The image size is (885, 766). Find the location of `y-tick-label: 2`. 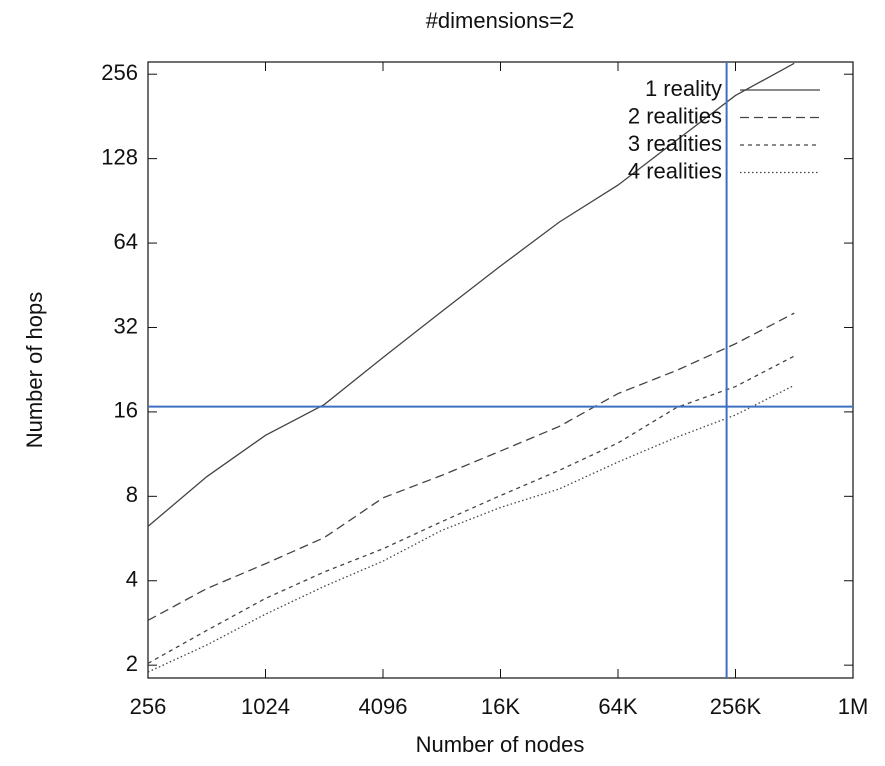

y-tick-label: 2 is located at coordinates (132, 663).